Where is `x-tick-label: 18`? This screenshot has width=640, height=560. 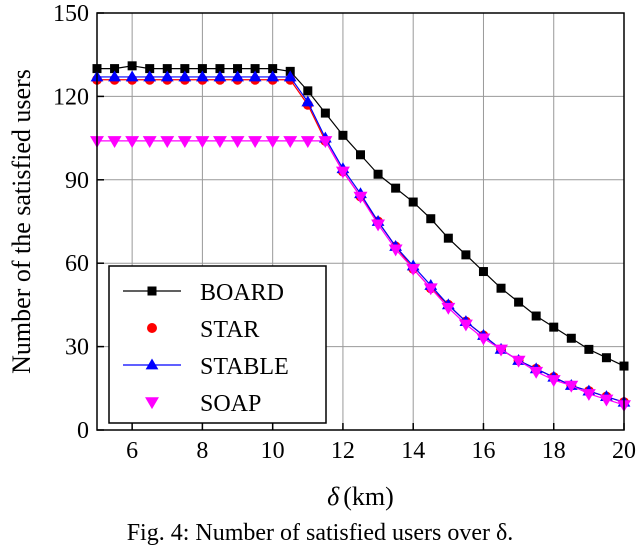 x-tick-label: 18 is located at coordinates (554, 451).